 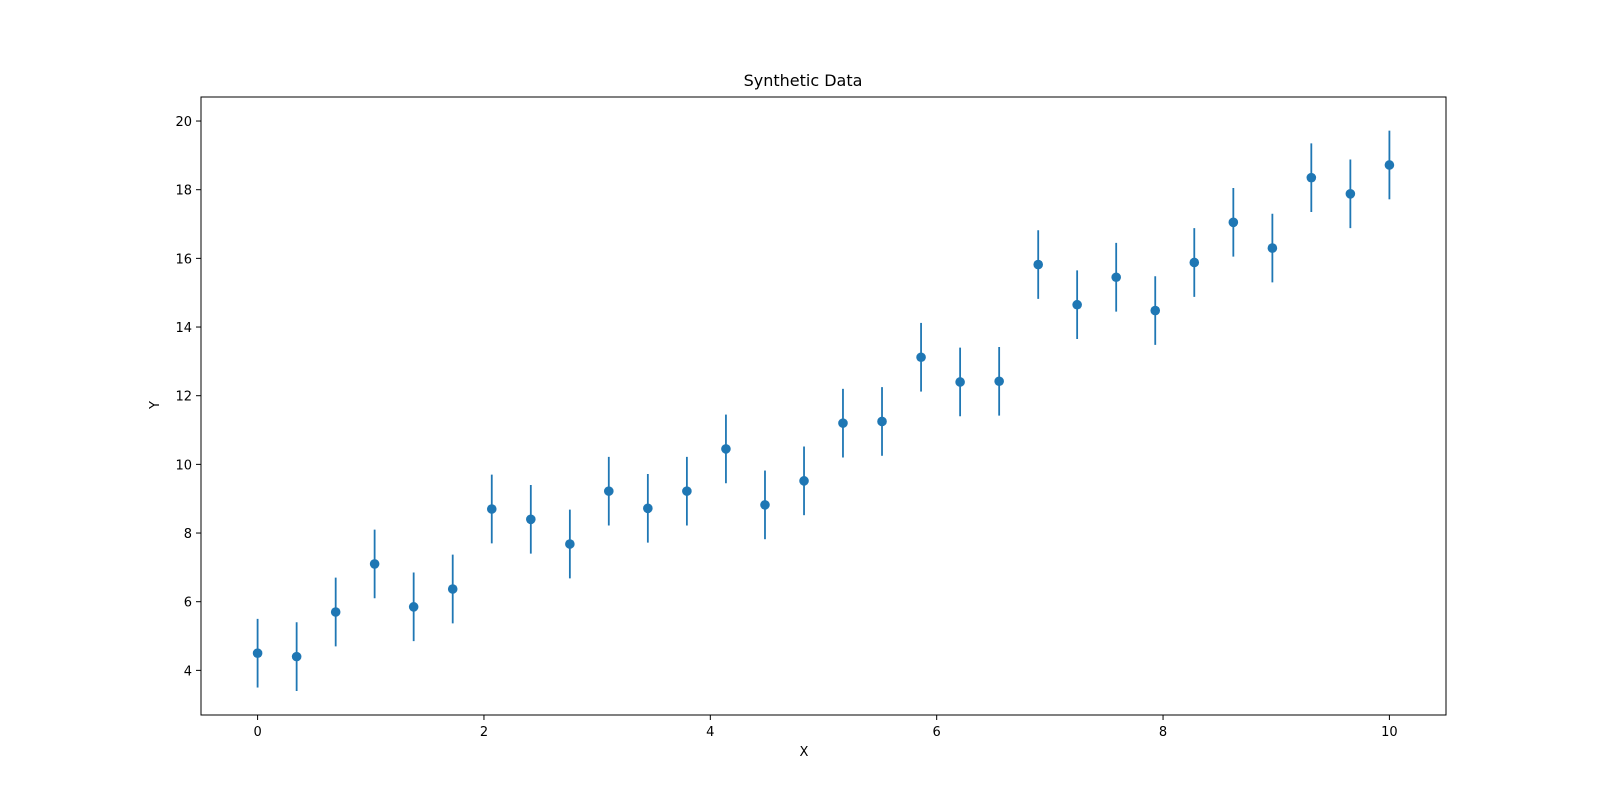 What do you see at coordinates (710, 732) in the screenshot?
I see `x-tick-label: 4` at bounding box center [710, 732].